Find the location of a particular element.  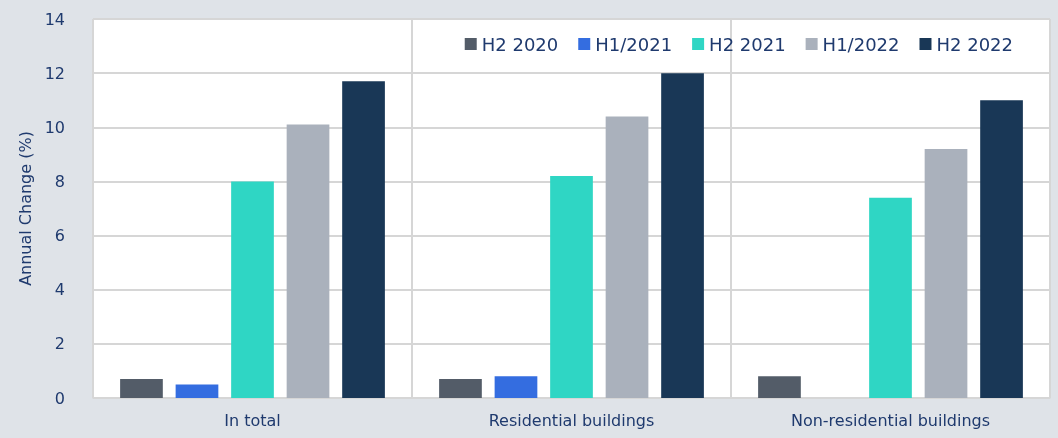

y-axis-title: Annual Change (%) is located at coordinates (26, 208).